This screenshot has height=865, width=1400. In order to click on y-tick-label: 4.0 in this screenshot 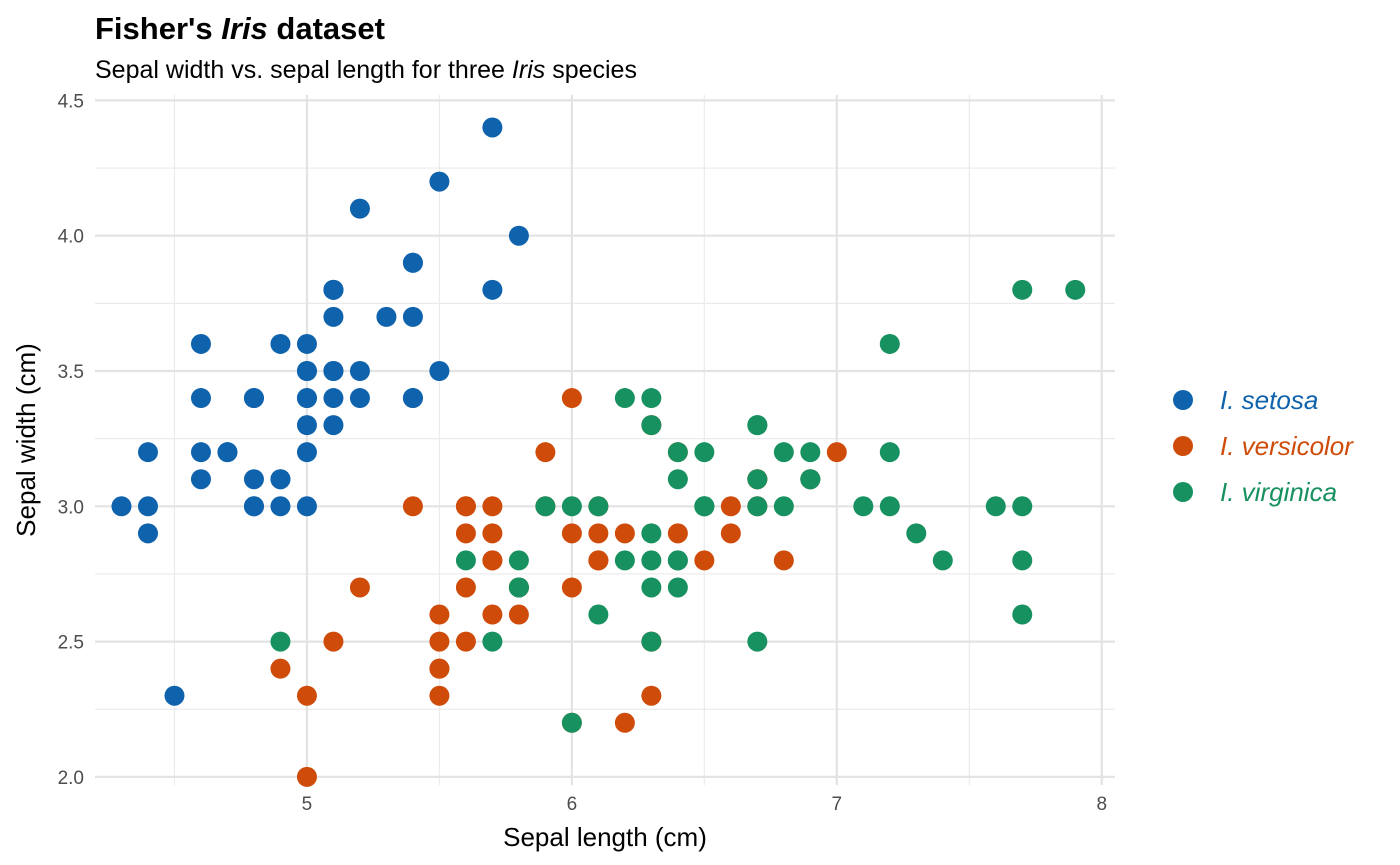, I will do `click(71, 237)`.